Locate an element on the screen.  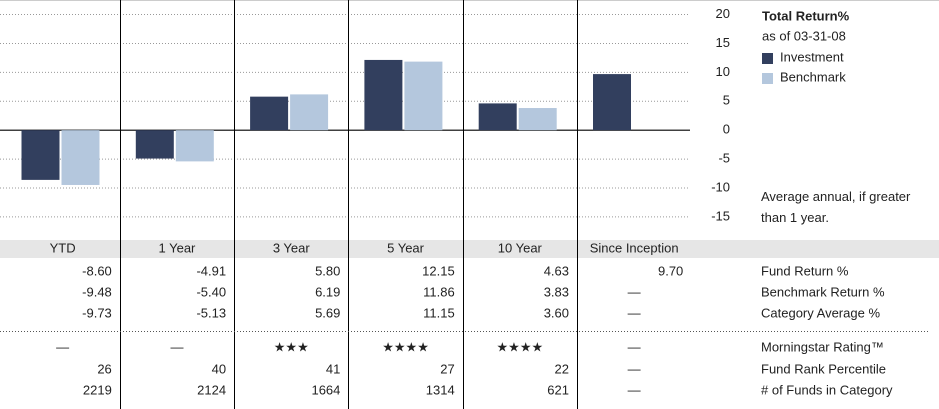
table-cell: 40 is located at coordinates (219, 368).